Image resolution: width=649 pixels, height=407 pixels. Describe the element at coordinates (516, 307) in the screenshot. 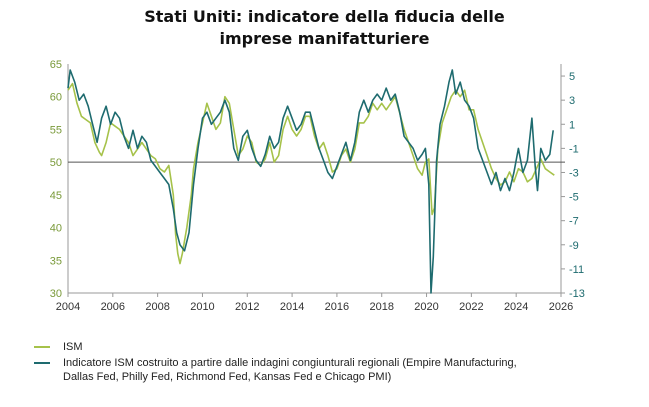

I see `x-tick-label: 2024` at that location.